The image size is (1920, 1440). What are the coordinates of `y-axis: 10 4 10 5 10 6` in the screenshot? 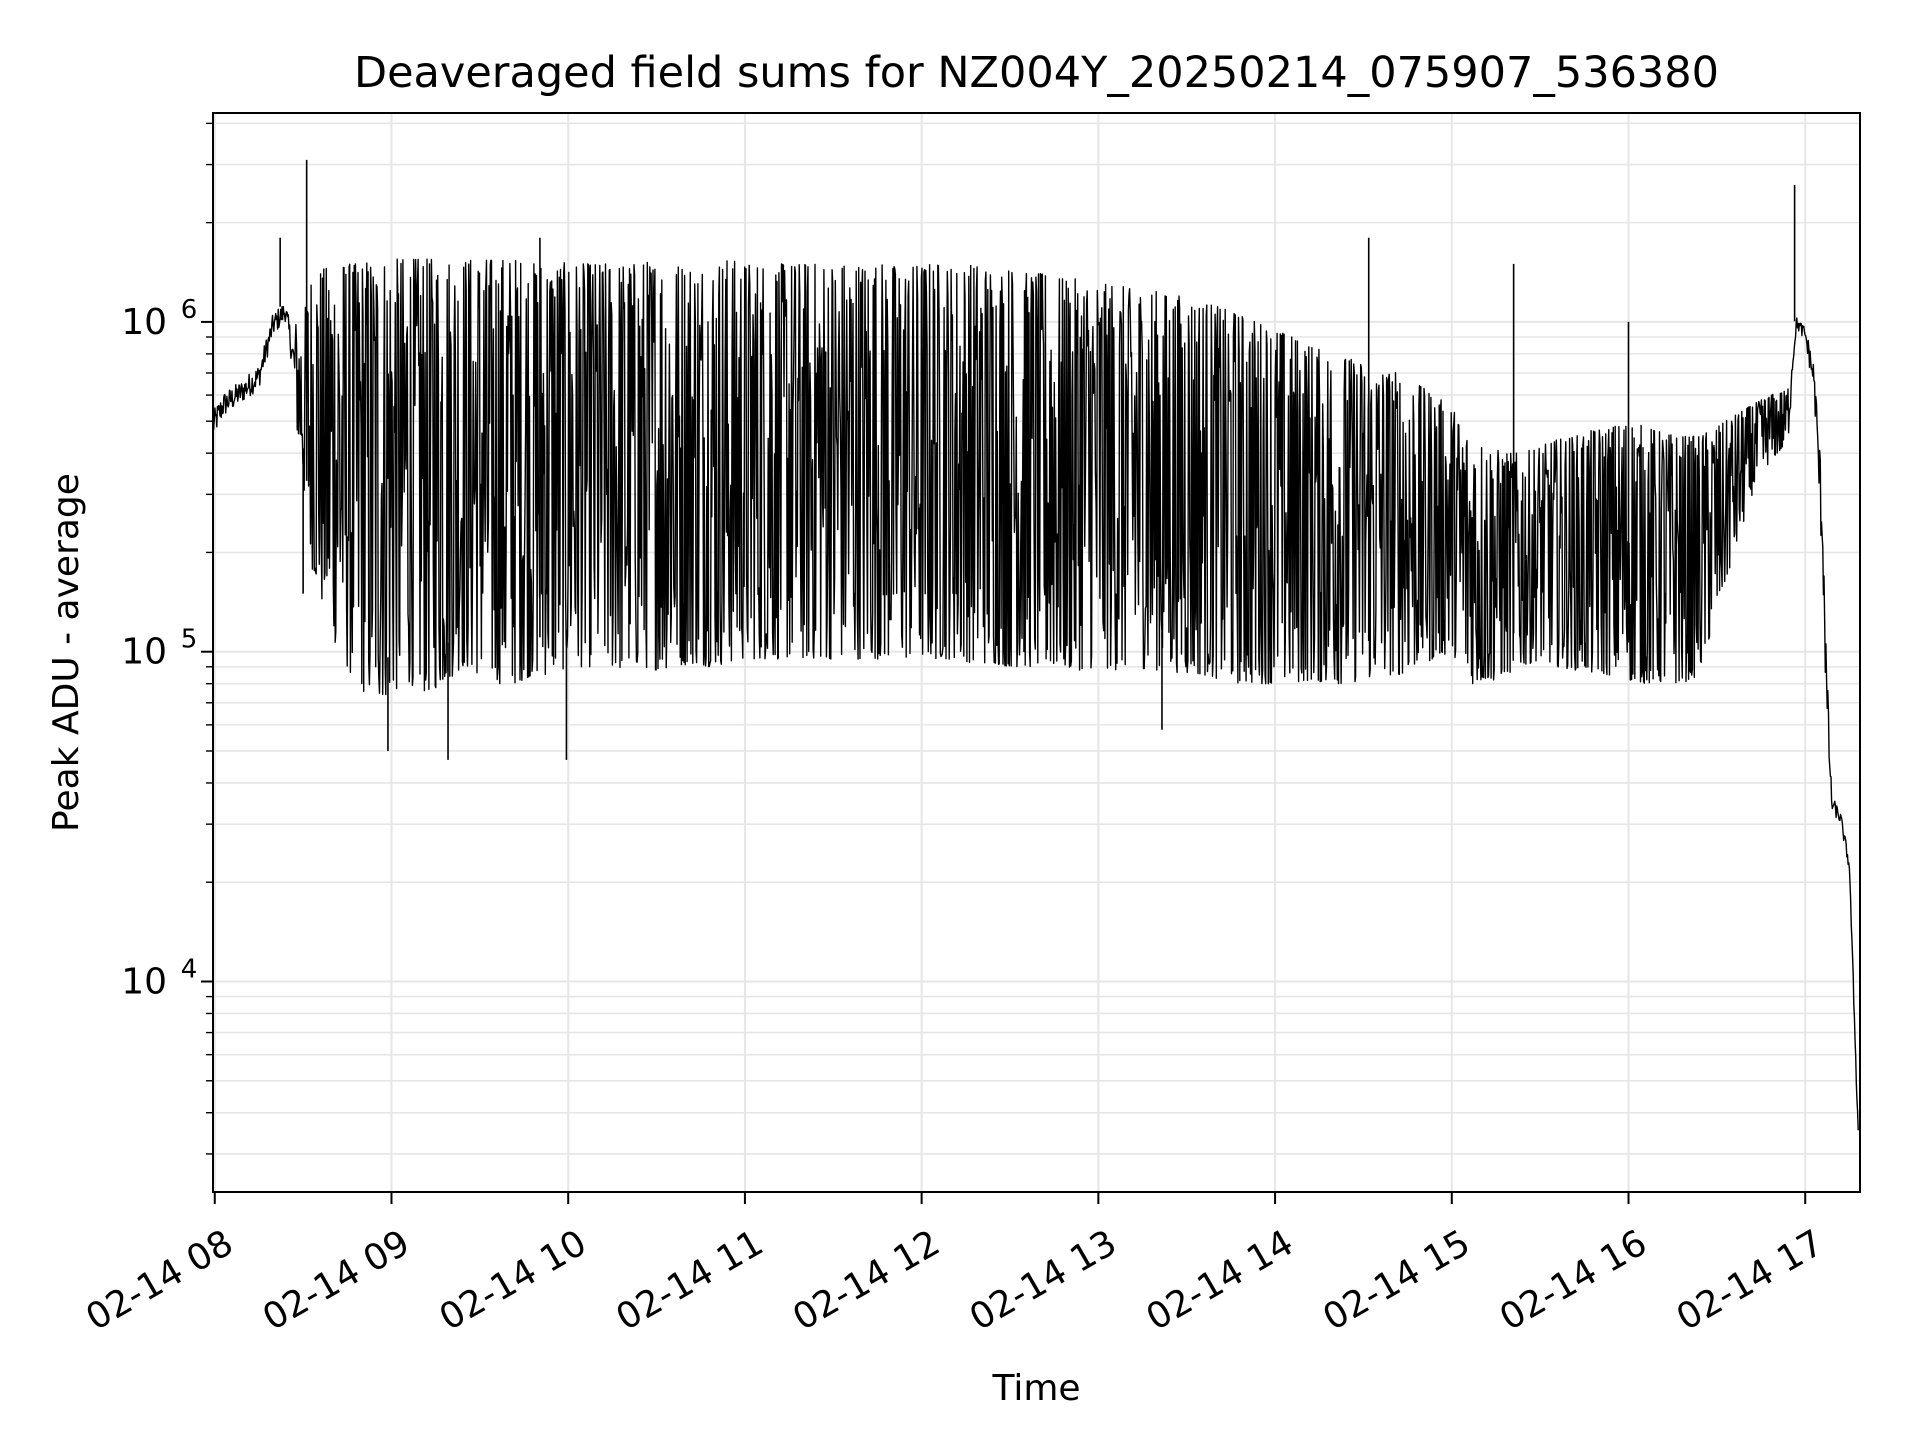 It's located at (167, 638).